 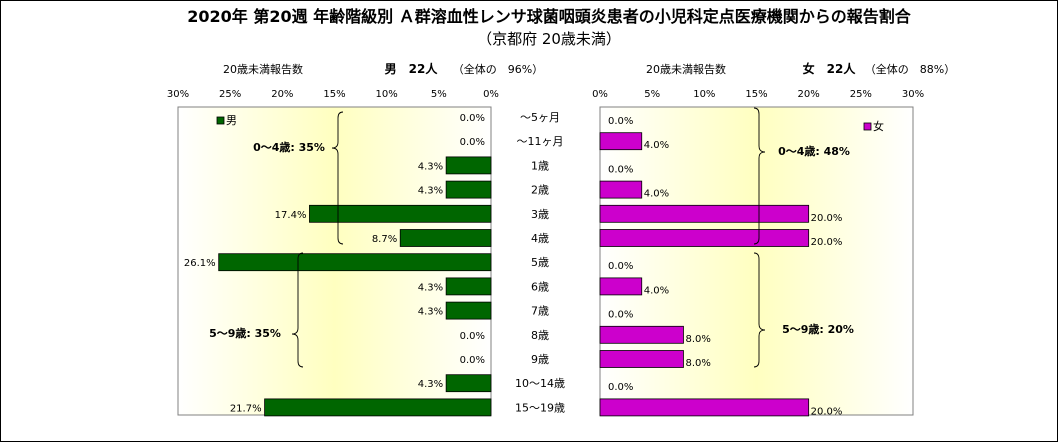 I want to click on male-axis-tick-label: 30%, so click(x=178, y=94).